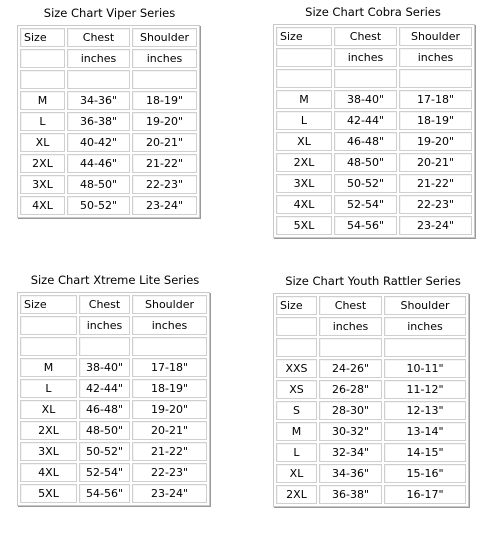 This screenshot has width=504, height=540. What do you see at coordinates (371, 431) in the screenshot?
I see `table-row: M 30-32" 13-14"` at bounding box center [371, 431].